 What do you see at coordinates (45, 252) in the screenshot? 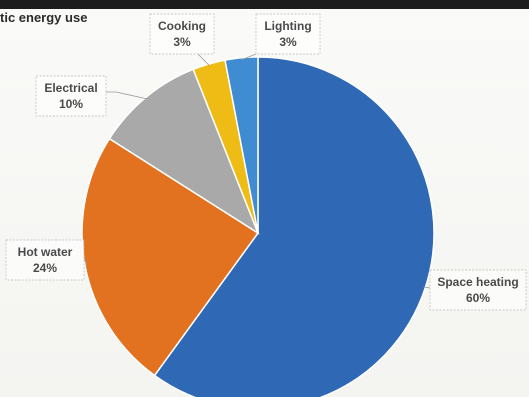
I see `data-label-category: Hot water` at bounding box center [45, 252].